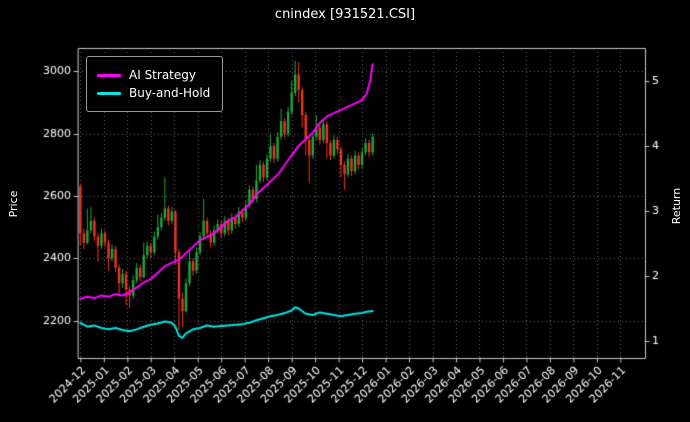 The width and height of the screenshot is (690, 422). What do you see at coordinates (109, 75) in the screenshot?
I see `ai-strategy-line-swatch` at bounding box center [109, 75].